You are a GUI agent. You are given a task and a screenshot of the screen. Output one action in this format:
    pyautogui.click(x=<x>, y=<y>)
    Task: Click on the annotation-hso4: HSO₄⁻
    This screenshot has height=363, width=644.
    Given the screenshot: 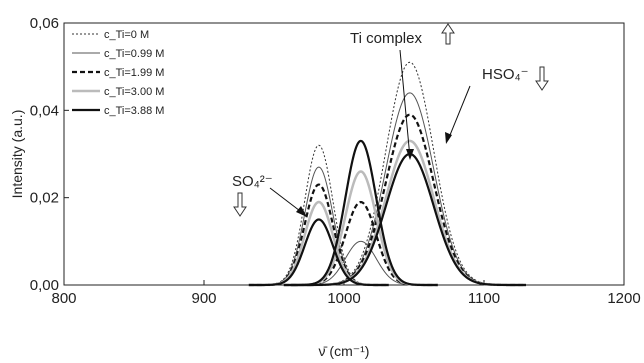 What is the action you would take?
    pyautogui.click(x=497, y=105)
    